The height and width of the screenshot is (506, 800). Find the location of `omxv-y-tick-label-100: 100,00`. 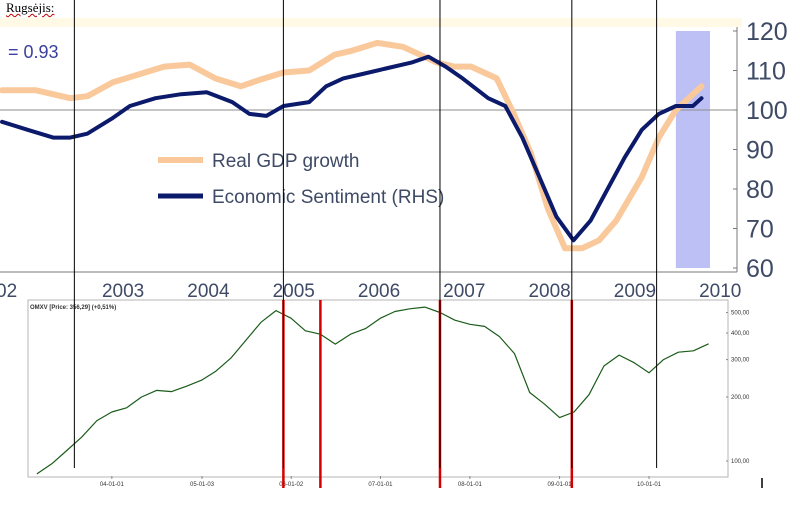

omxv-y-tick-label-100: 100,00 is located at coordinates (740, 462).